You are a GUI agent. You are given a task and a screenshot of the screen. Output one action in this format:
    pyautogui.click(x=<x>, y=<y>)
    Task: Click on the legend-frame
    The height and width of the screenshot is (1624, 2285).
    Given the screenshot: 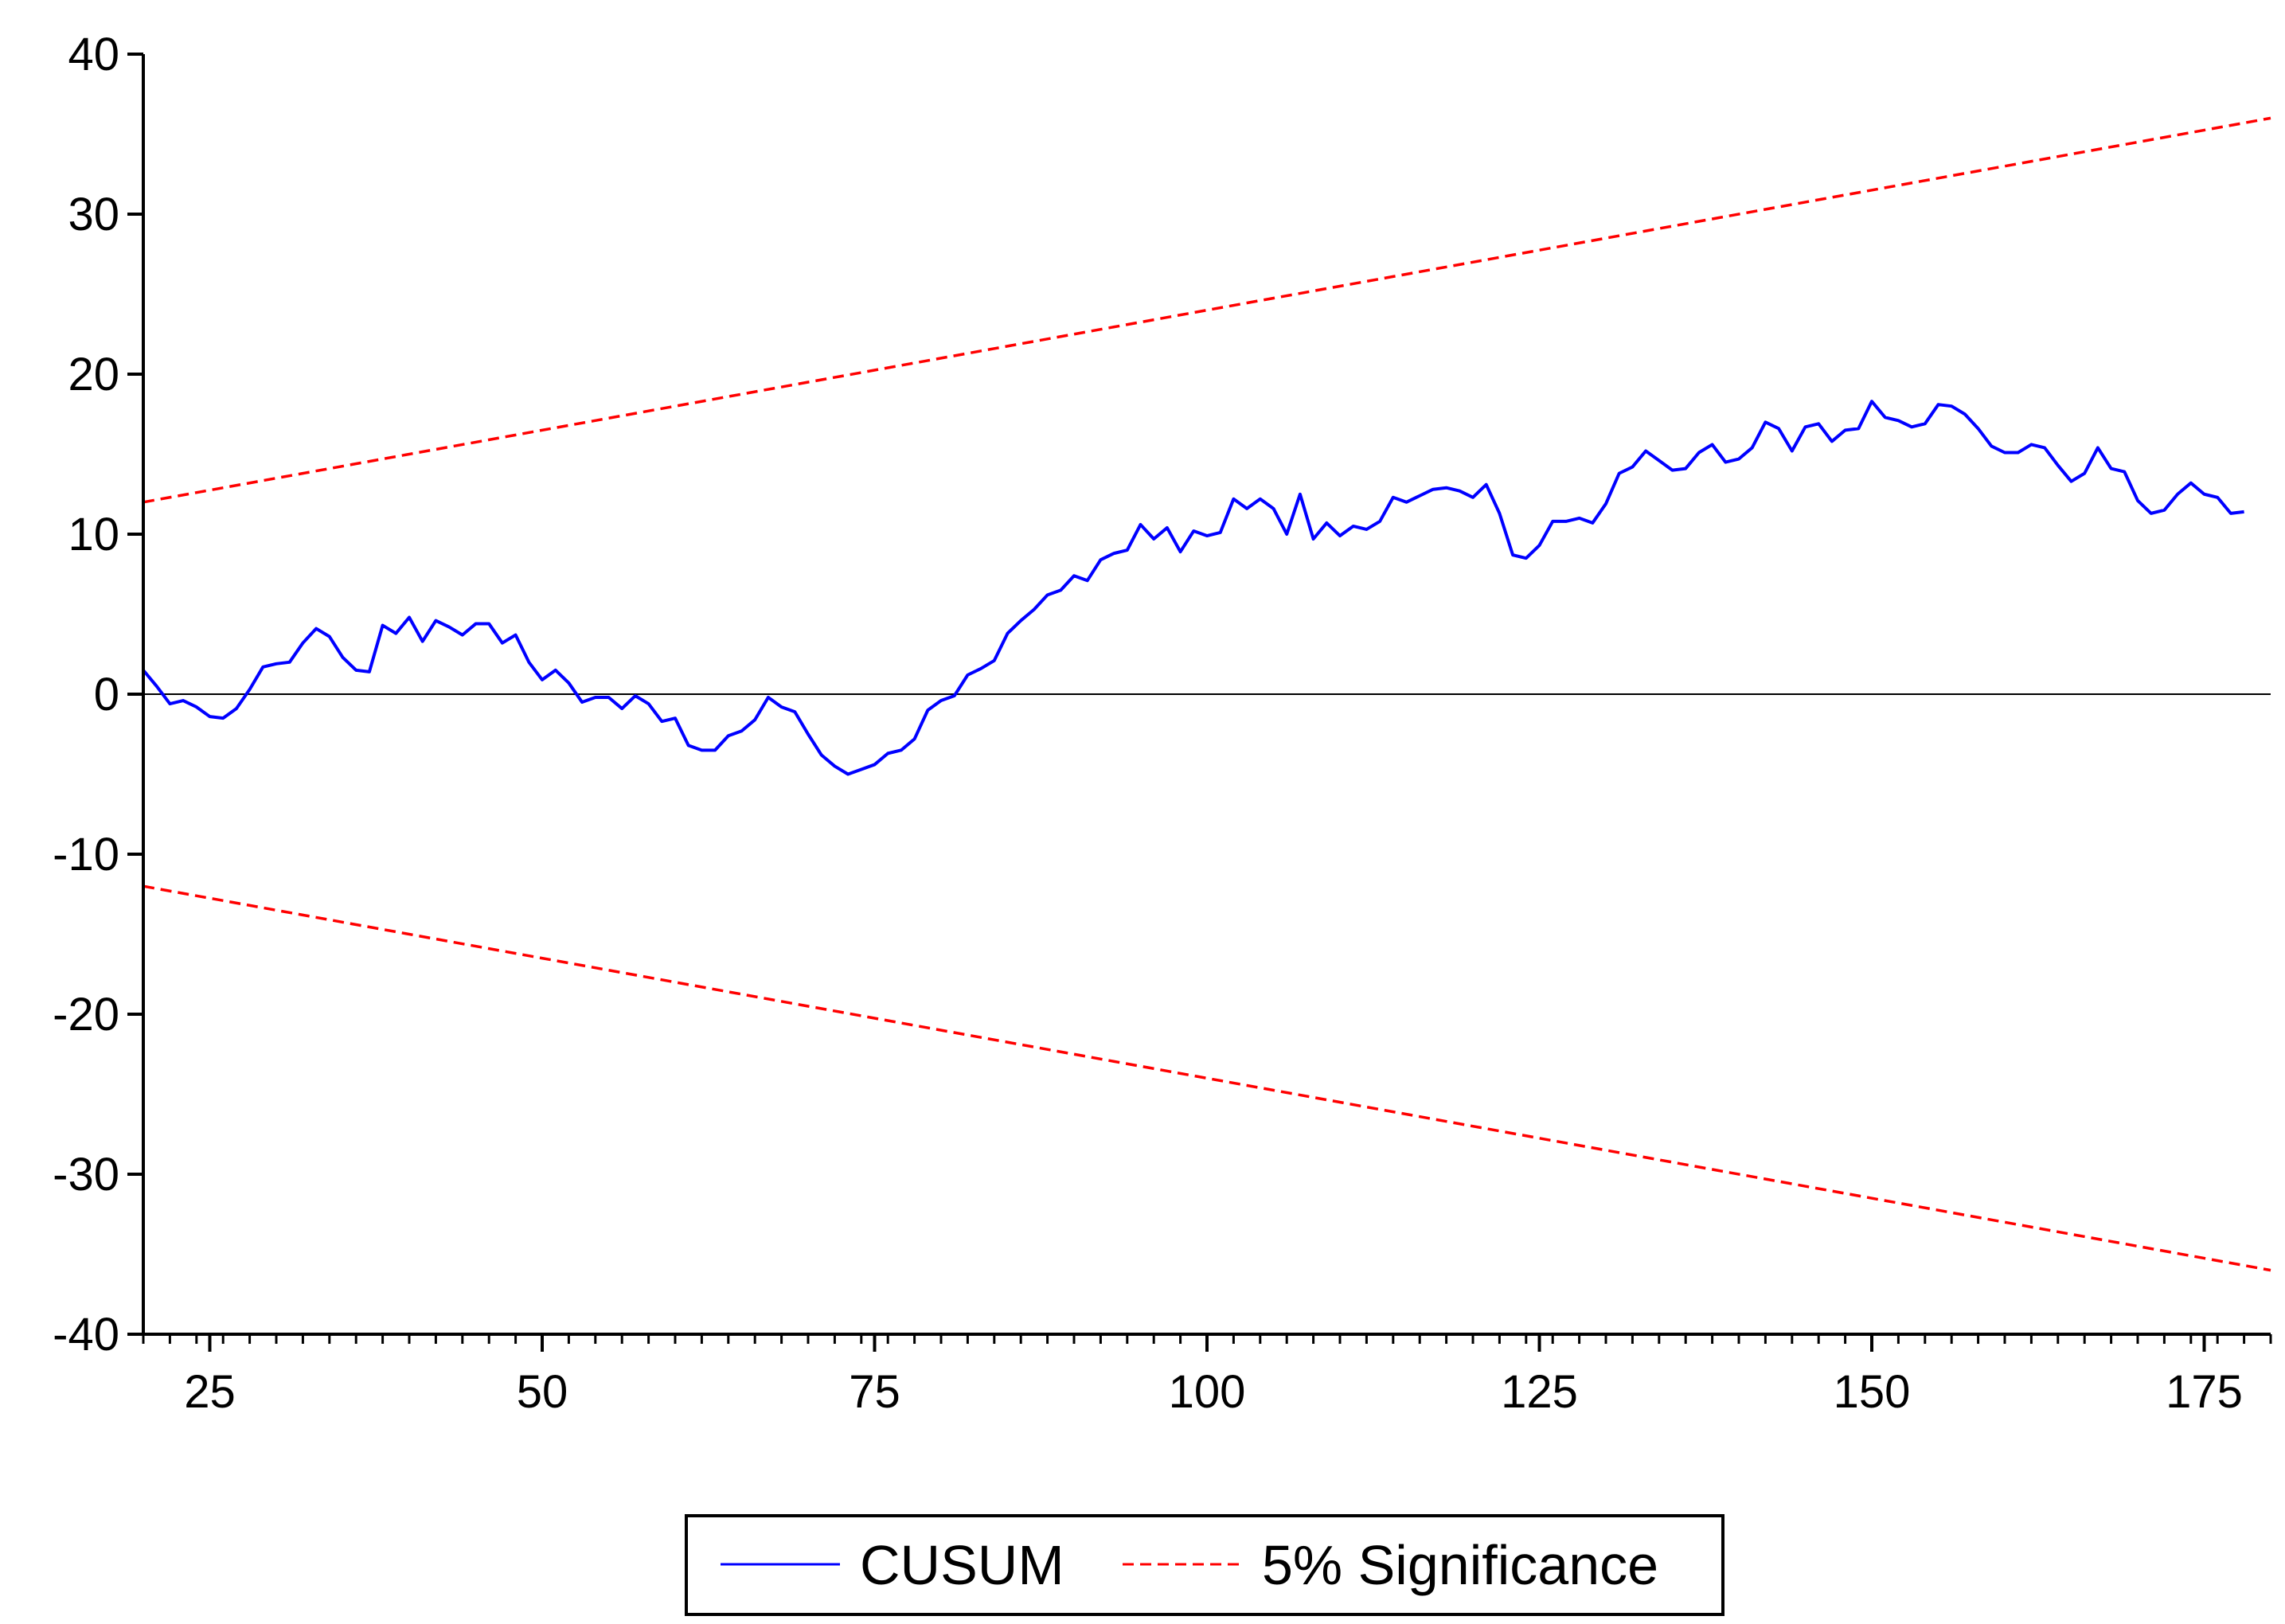 What is the action you would take?
    pyautogui.click(x=1204, y=1565)
    